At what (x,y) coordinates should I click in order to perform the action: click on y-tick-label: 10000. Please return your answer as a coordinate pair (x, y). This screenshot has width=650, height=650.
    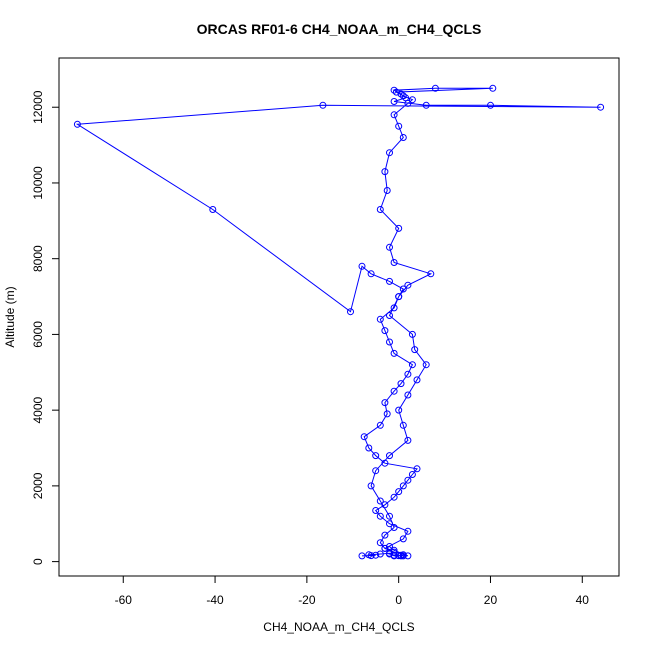
    Looking at the image, I should click on (38, 183).